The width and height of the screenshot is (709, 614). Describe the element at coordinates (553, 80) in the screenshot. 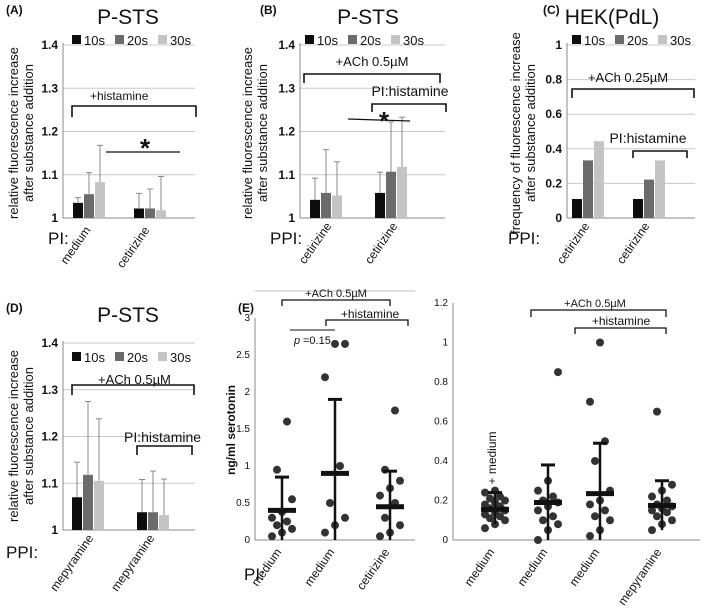

I see `y-tick-label: 0.8` at that location.